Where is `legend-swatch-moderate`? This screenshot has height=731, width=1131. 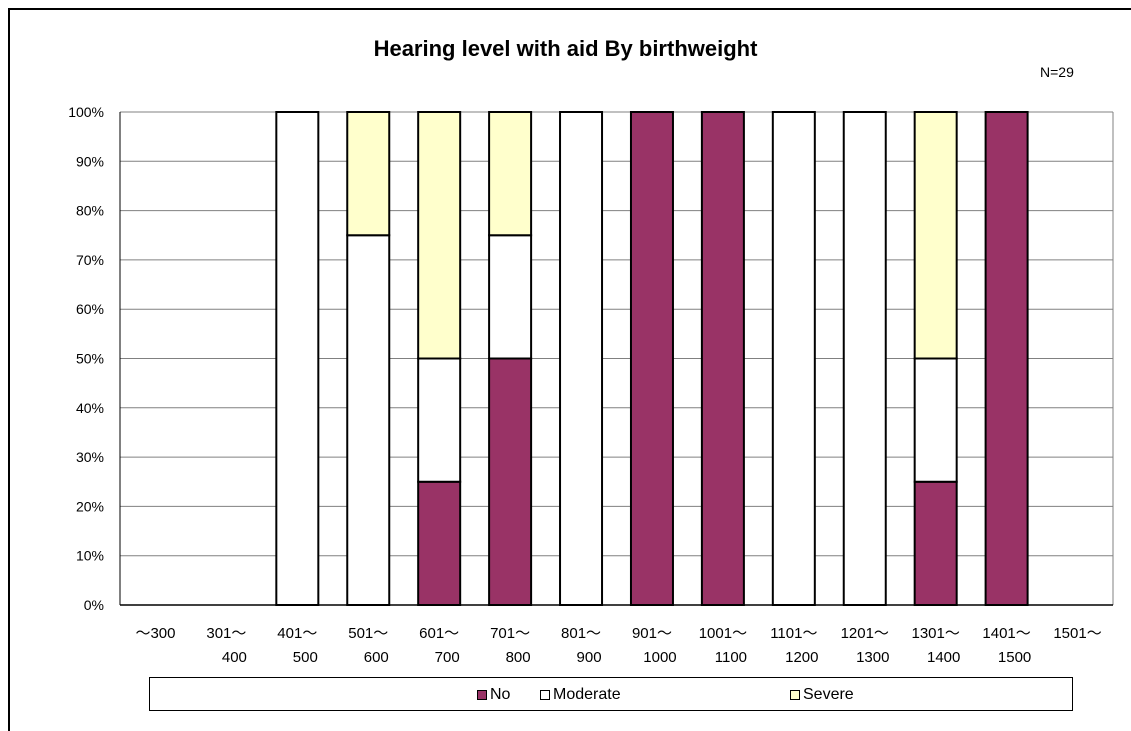
legend-swatch-moderate is located at coordinates (545, 695).